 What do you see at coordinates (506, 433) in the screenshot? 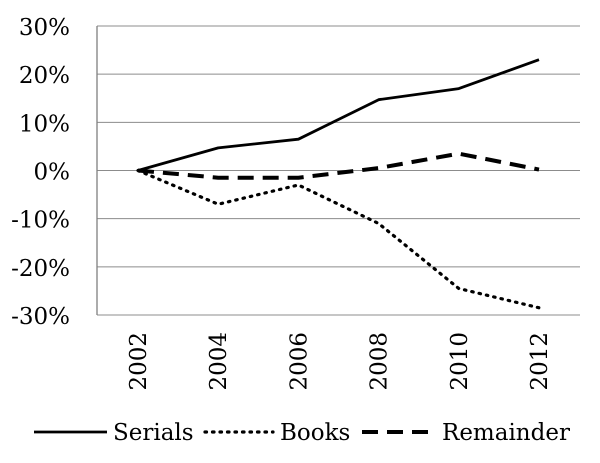
I see `legend-label-remainder: Remainder` at bounding box center [506, 433].